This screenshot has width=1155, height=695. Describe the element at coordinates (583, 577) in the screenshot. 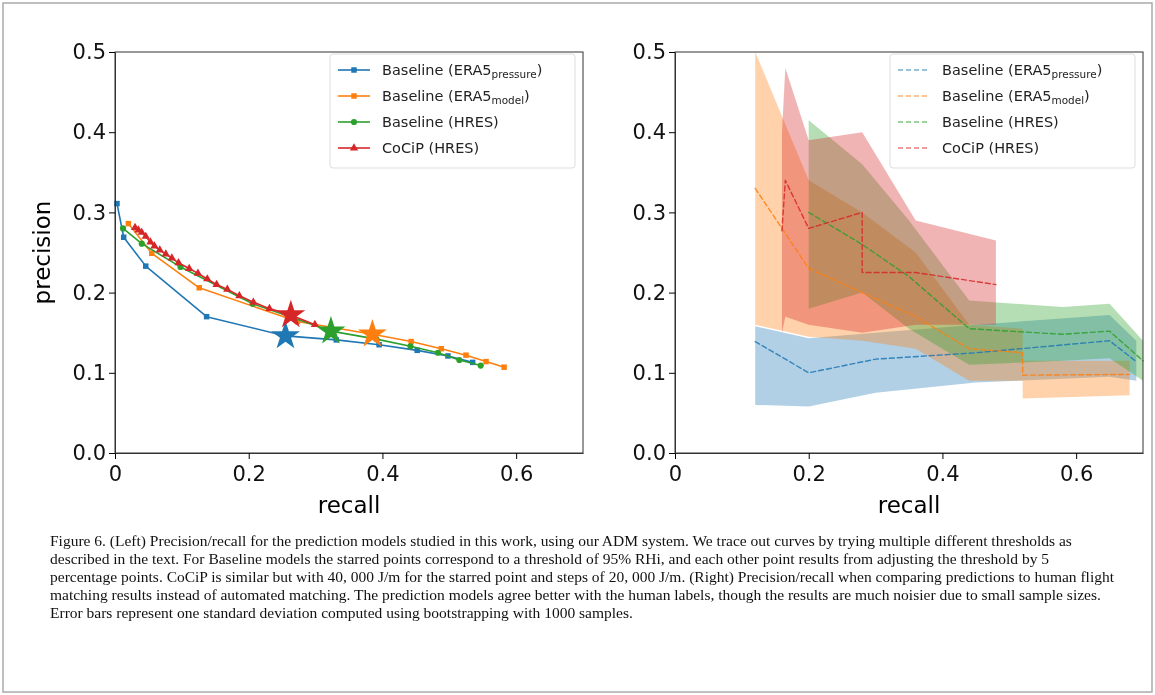

I see `caption: Figure 6. (Left) Precision/recall for the prediction models studied in this work, using our ADM system. We trace out curves by trying multiple different thresholds as described in the text. For Baseline models the starred points correspond to a threshold of 95% RHi, and each other point results from adjusting the threshold by 5 percentage points. CoCiP is similar but with 40, 000 J/m for the starred point and steps of 20, 000 J/m. (Right) Precision/recall when comparing predictions to human flight matching results instead of automated matching. The prediction models agree better with the human labels, though the results are much noisier due to small sample sizes. Error bars represent one standard deviation computed using bootstrapping with 1000 samples.` at that location.